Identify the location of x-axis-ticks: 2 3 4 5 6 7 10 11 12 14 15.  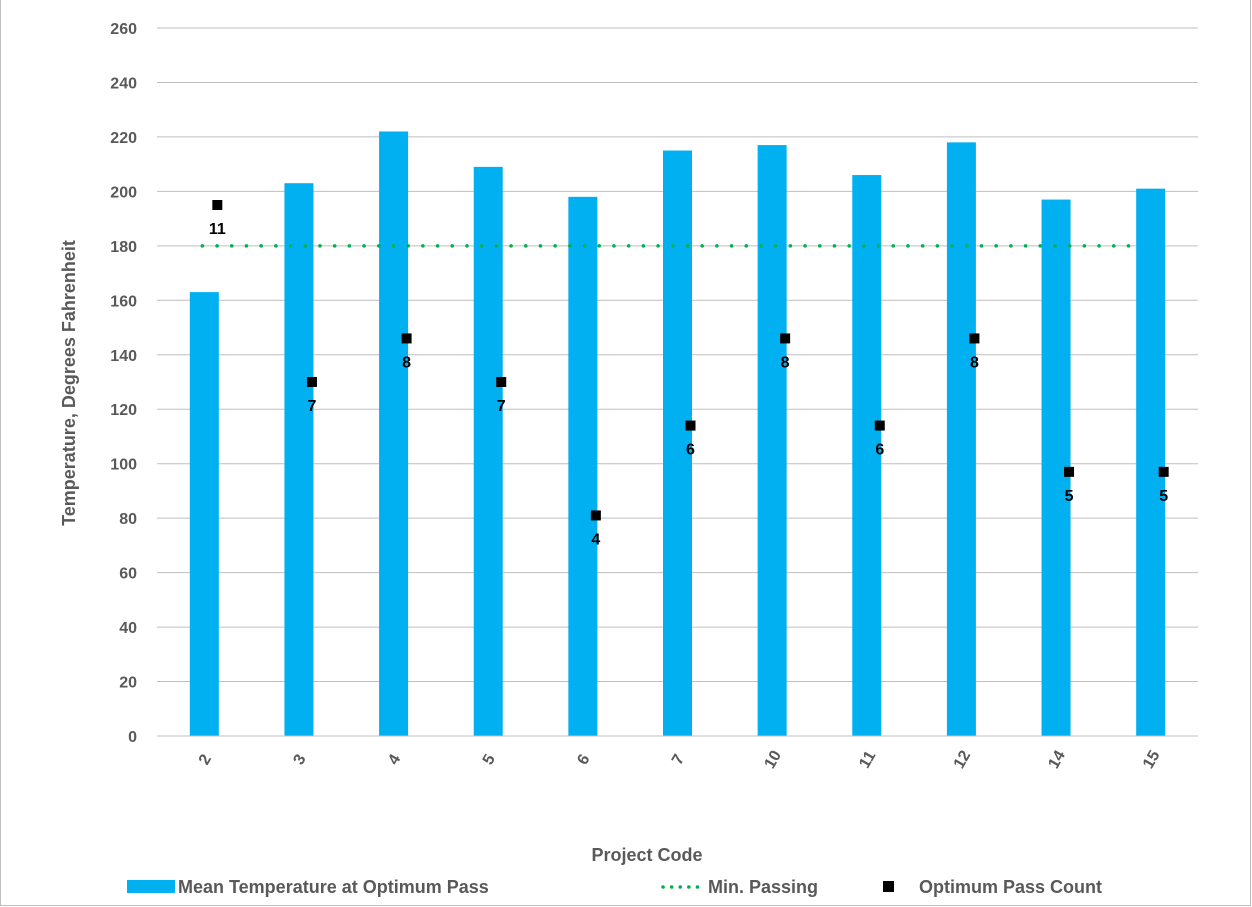
(680, 760).